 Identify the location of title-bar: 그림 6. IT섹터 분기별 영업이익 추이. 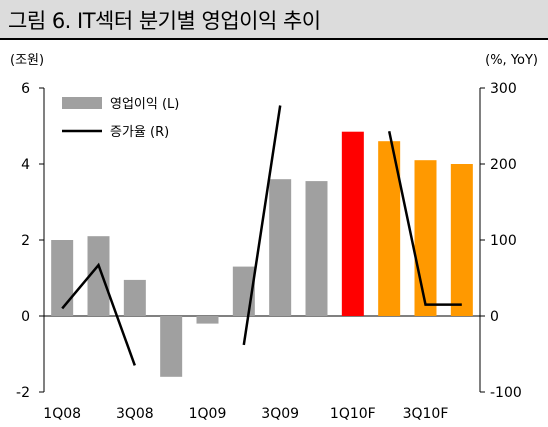
(274, 20).